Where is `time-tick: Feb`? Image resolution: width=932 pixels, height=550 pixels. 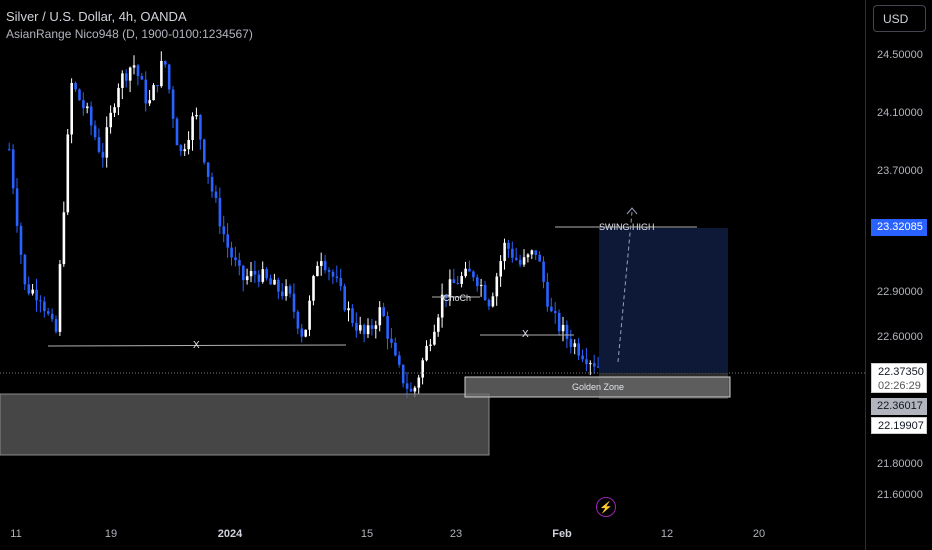
time-tick: Feb is located at coordinates (562, 534).